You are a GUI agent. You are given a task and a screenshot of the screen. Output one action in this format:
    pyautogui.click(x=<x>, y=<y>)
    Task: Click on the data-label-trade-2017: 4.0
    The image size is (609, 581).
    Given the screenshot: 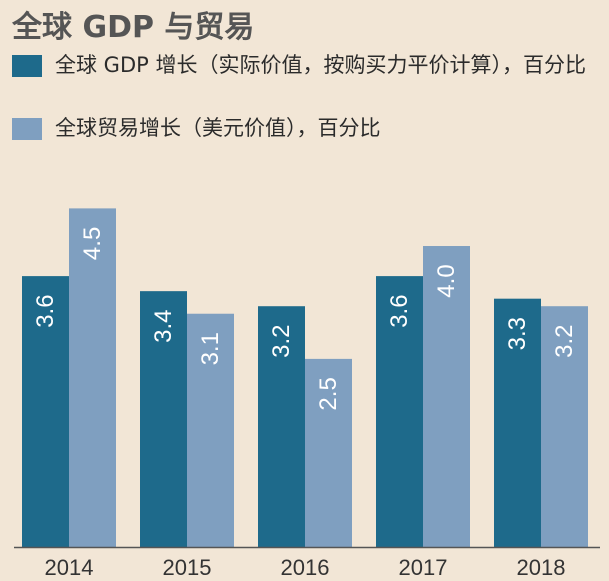 What is the action you would take?
    pyautogui.click(x=446, y=280)
    